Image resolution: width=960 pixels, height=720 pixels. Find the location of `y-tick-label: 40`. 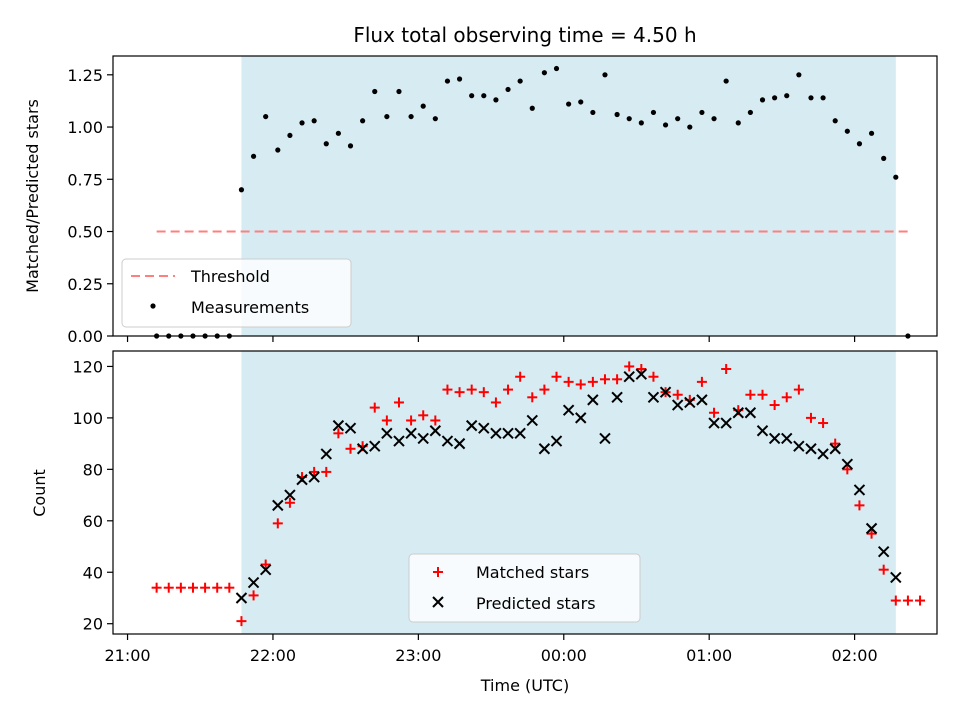

y-tick-label: 40 is located at coordinates (93, 572).